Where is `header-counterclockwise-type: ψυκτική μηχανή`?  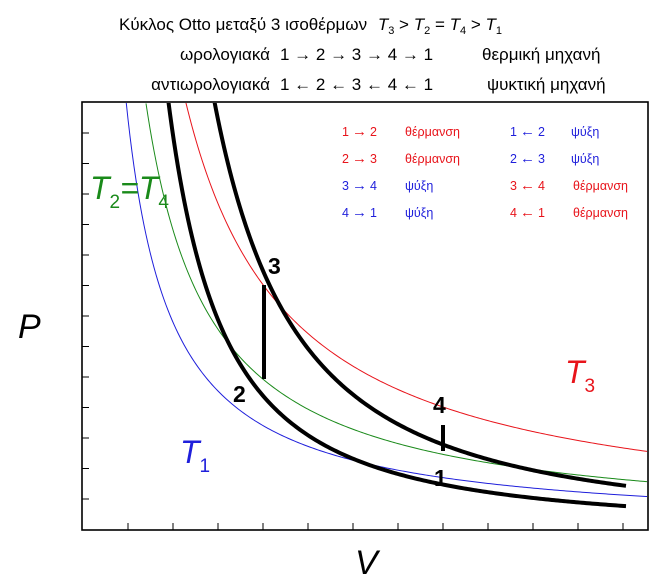
header-counterclockwise-type: ψυκτική μηχανή is located at coordinates (546, 84).